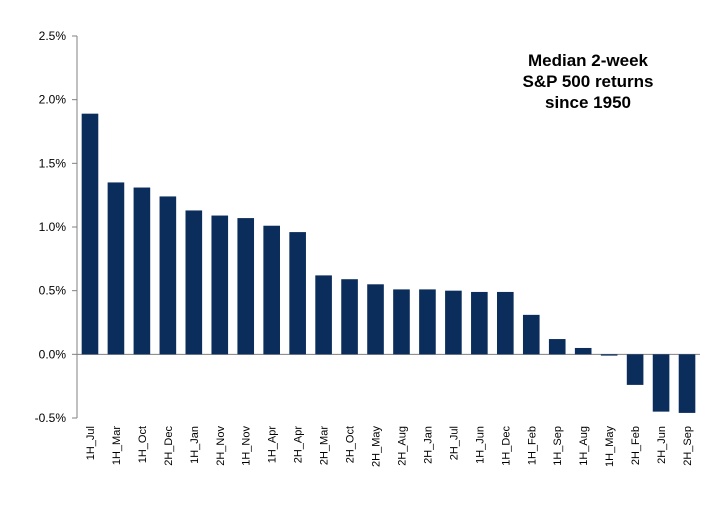  I want to click on y-tick-label: -0.5%, so click(51, 418).